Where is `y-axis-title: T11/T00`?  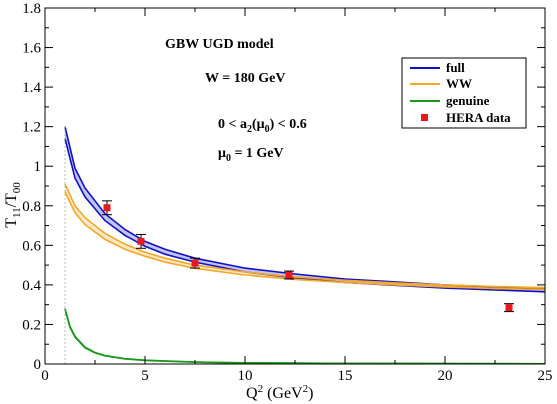 y-axis-title: T11/T00 is located at coordinates (13, 205).